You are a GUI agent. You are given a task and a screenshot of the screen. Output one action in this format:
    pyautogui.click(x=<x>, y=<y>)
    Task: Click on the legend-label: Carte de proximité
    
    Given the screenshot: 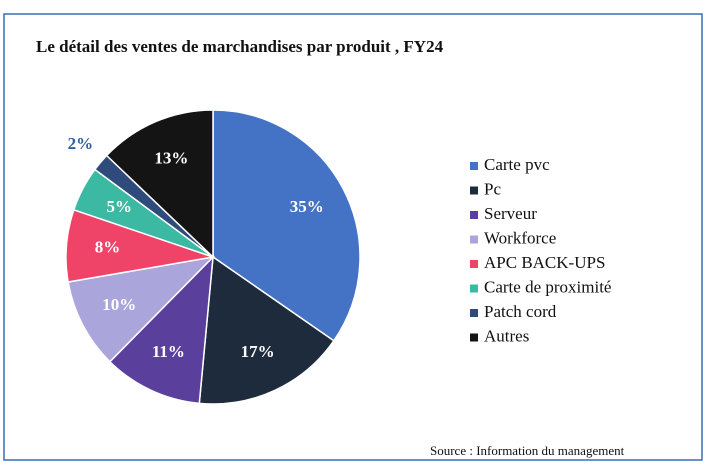 What is the action you would take?
    pyautogui.click(x=547, y=286)
    